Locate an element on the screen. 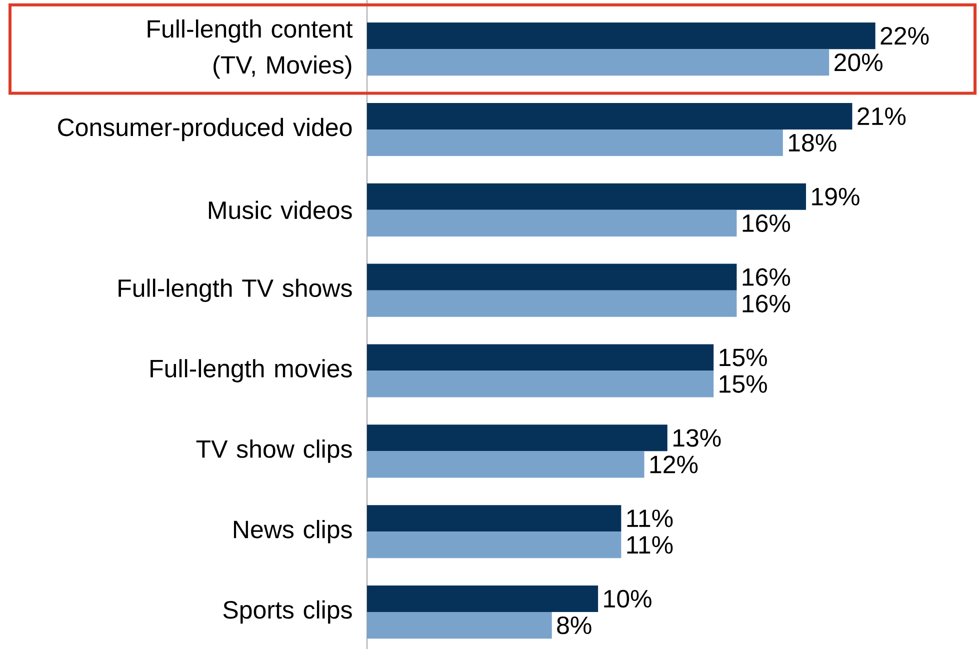 The width and height of the screenshot is (977, 649). y-tick-label: TV show clips is located at coordinates (274, 451).